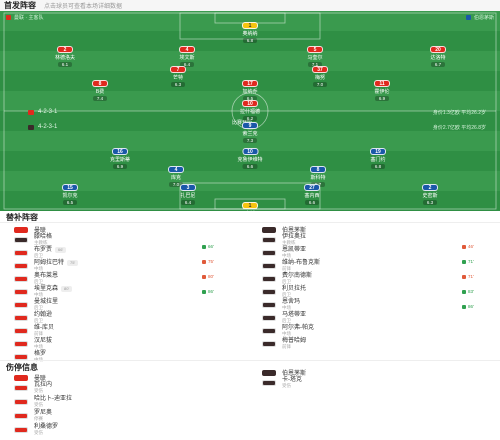 The image size is (500, 440). I want to click on home-player: 5 马奎尔 7.1, so click(315, 56).